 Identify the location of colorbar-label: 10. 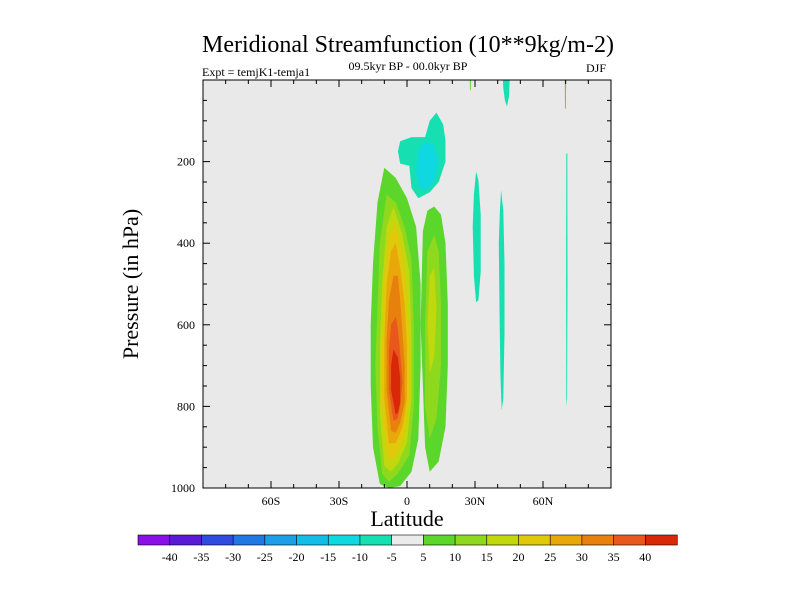
(455, 557).